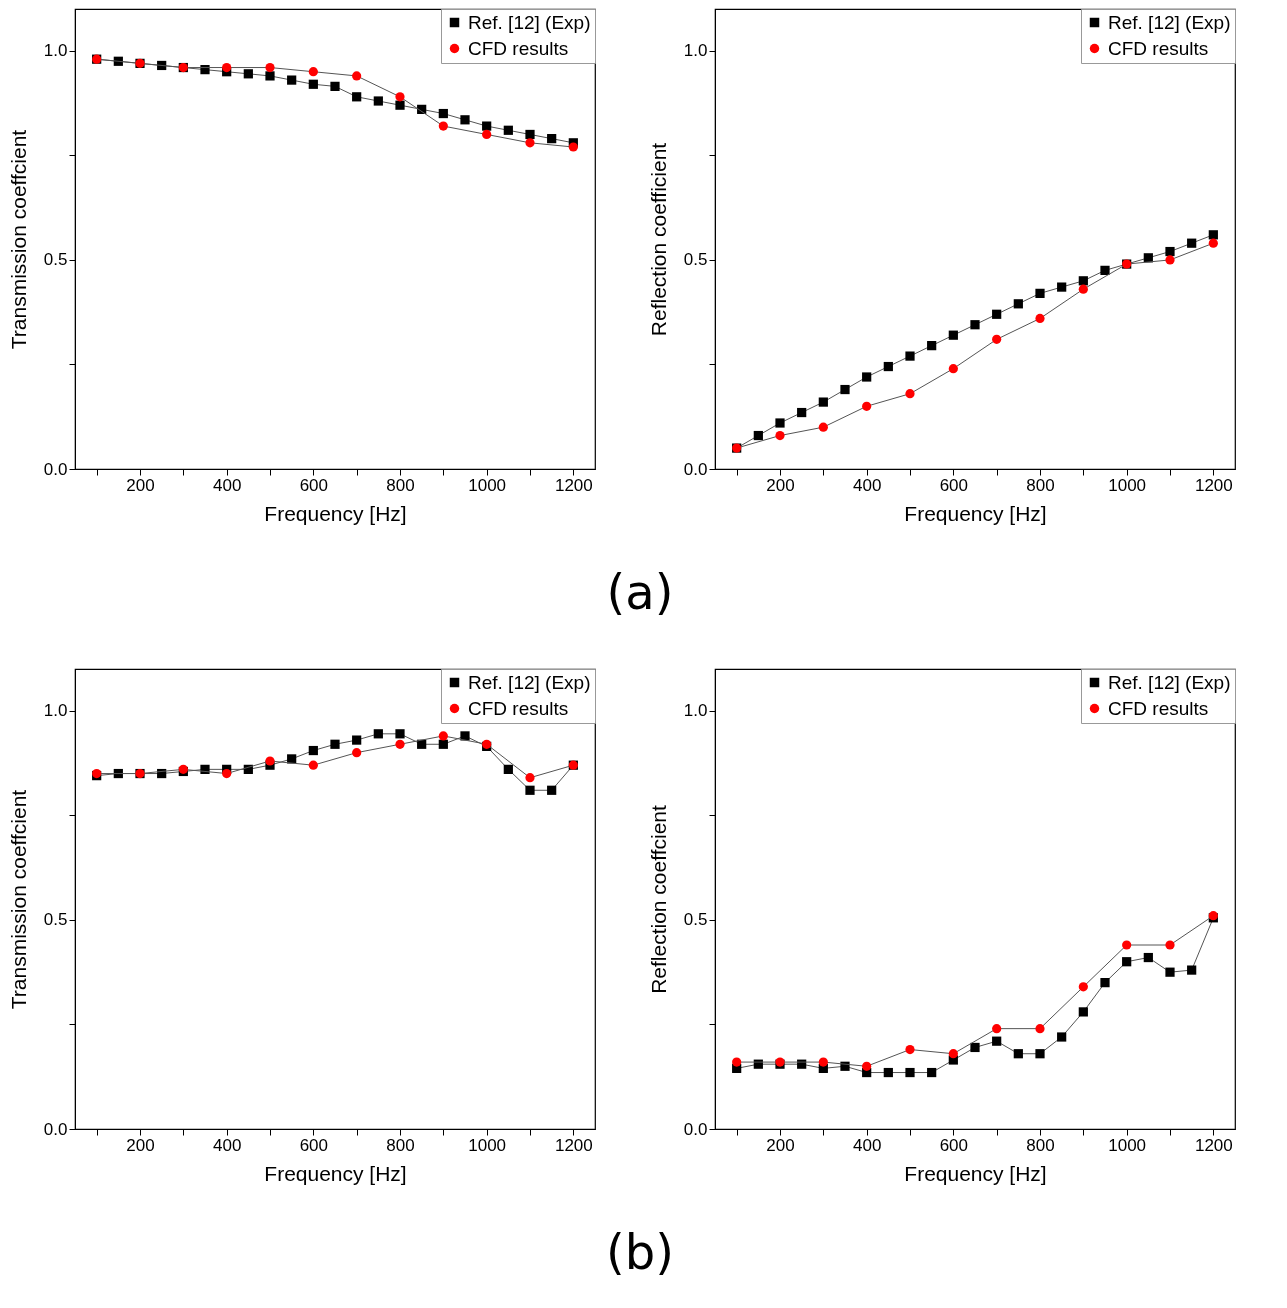 The image size is (1287, 1308). Describe the element at coordinates (975, 1173) in the screenshot. I see `x-axis-title: Frequency [Hz]` at that location.